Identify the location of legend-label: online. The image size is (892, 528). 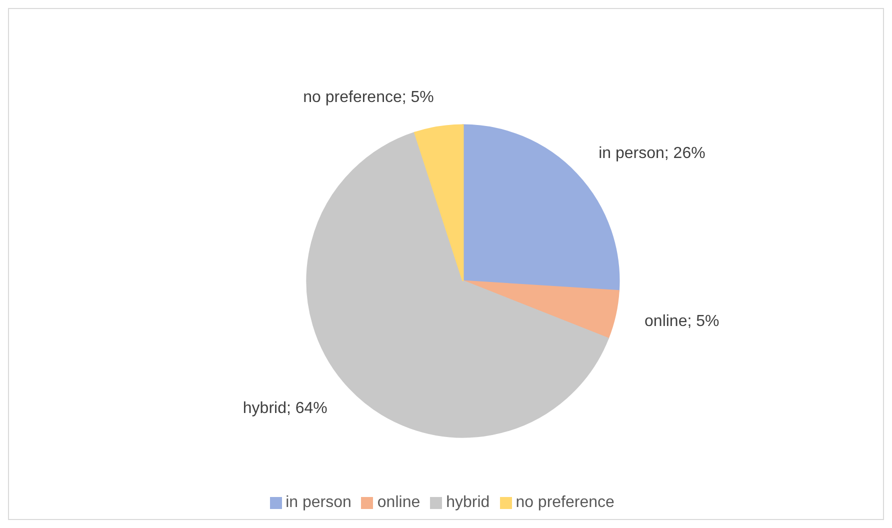
(398, 502).